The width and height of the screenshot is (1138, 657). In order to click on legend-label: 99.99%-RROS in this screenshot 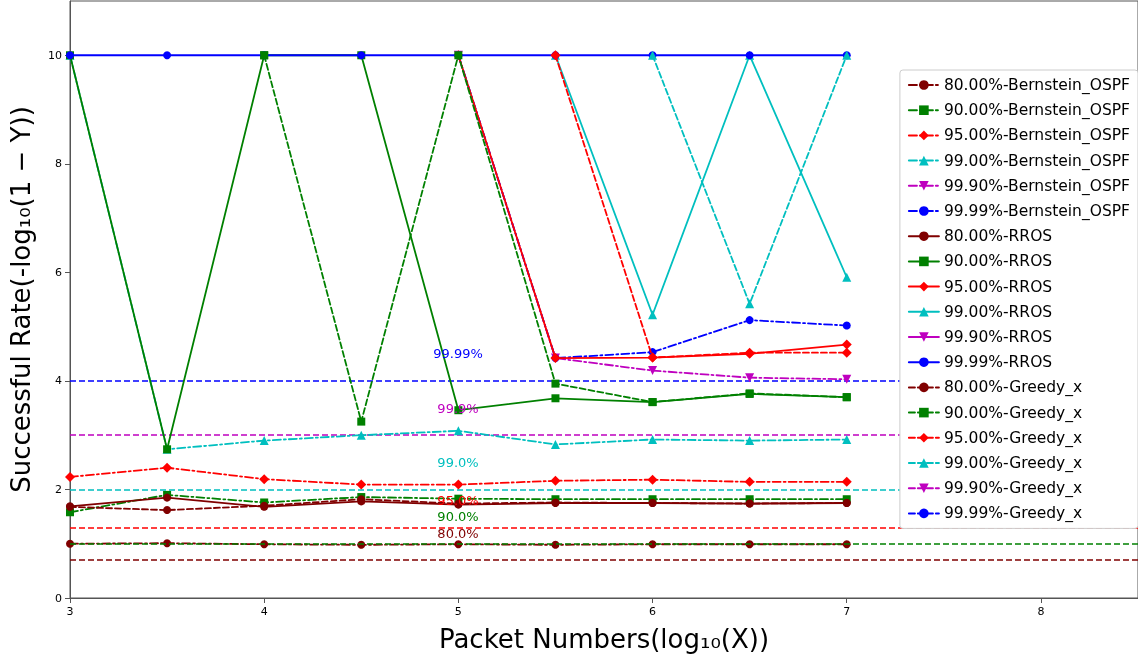, I will do `click(998, 362)`.